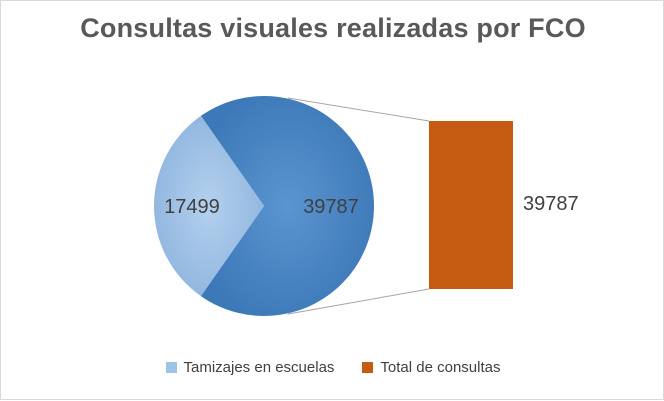  I want to click on pie-label-total-consultas: 39787, so click(331, 207).